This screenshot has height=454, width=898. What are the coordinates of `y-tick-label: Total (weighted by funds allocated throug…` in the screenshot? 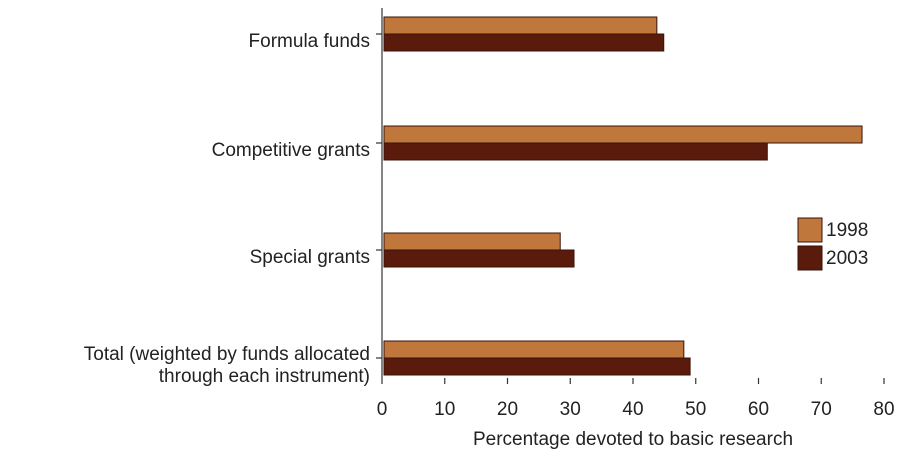 It's located at (227, 365).